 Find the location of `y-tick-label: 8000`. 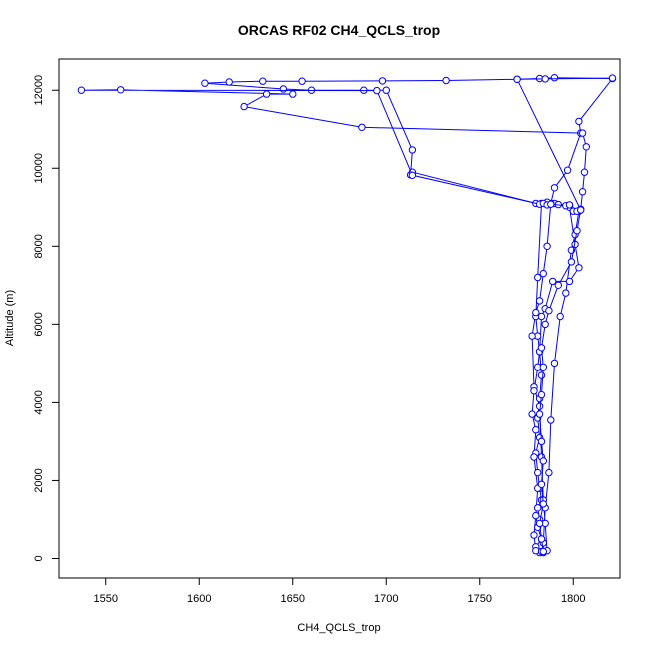

y-tick-label: 8000 is located at coordinates (39, 246).